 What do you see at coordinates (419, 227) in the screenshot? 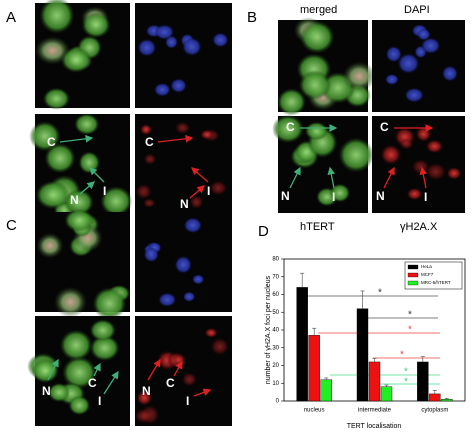
I see `column-footer: γH2A.X` at bounding box center [419, 227].